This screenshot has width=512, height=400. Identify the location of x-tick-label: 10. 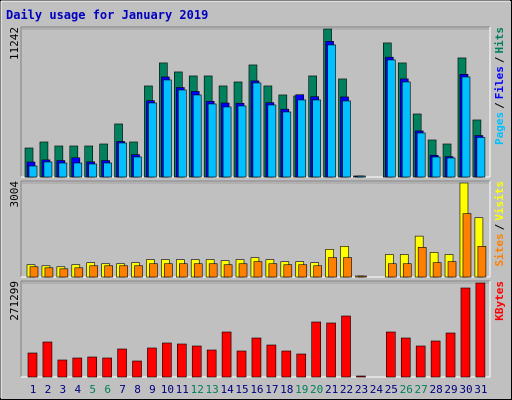
(167, 389).